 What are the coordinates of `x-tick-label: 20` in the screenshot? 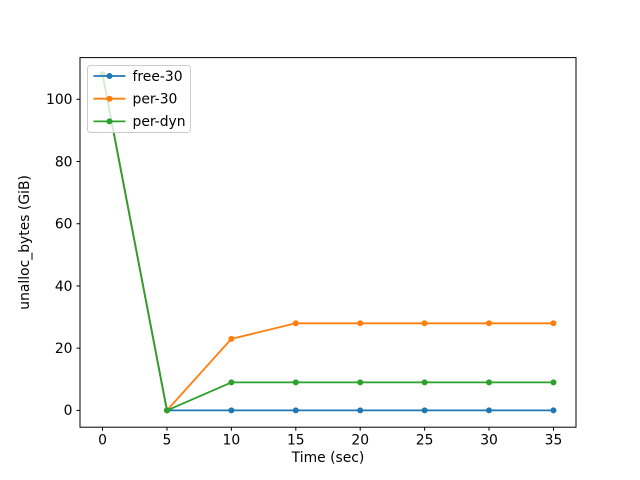 It's located at (360, 441).